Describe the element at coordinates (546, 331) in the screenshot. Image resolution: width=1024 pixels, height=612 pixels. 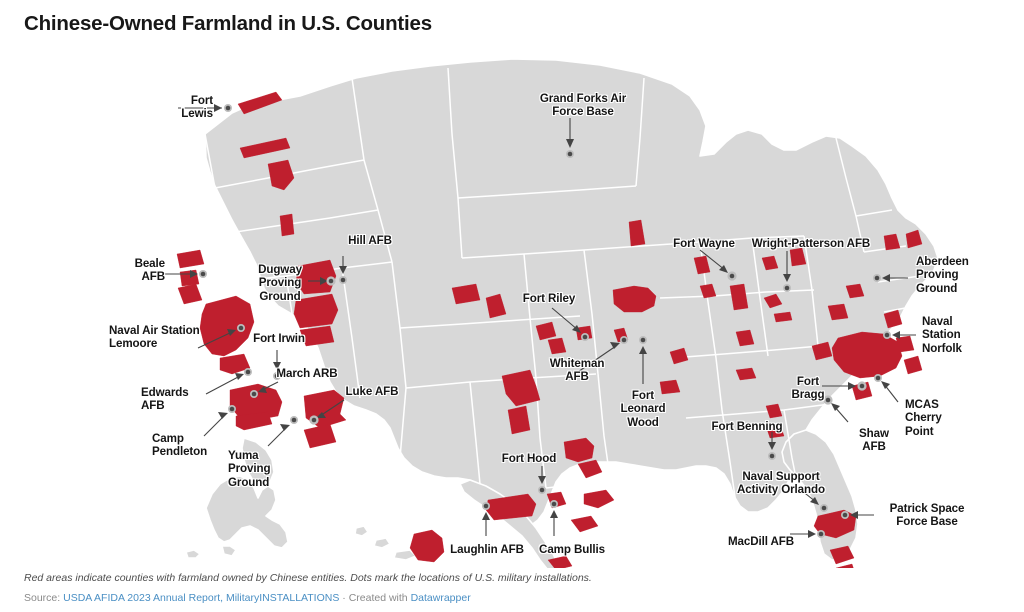
I see `red-county-ks-a` at that location.